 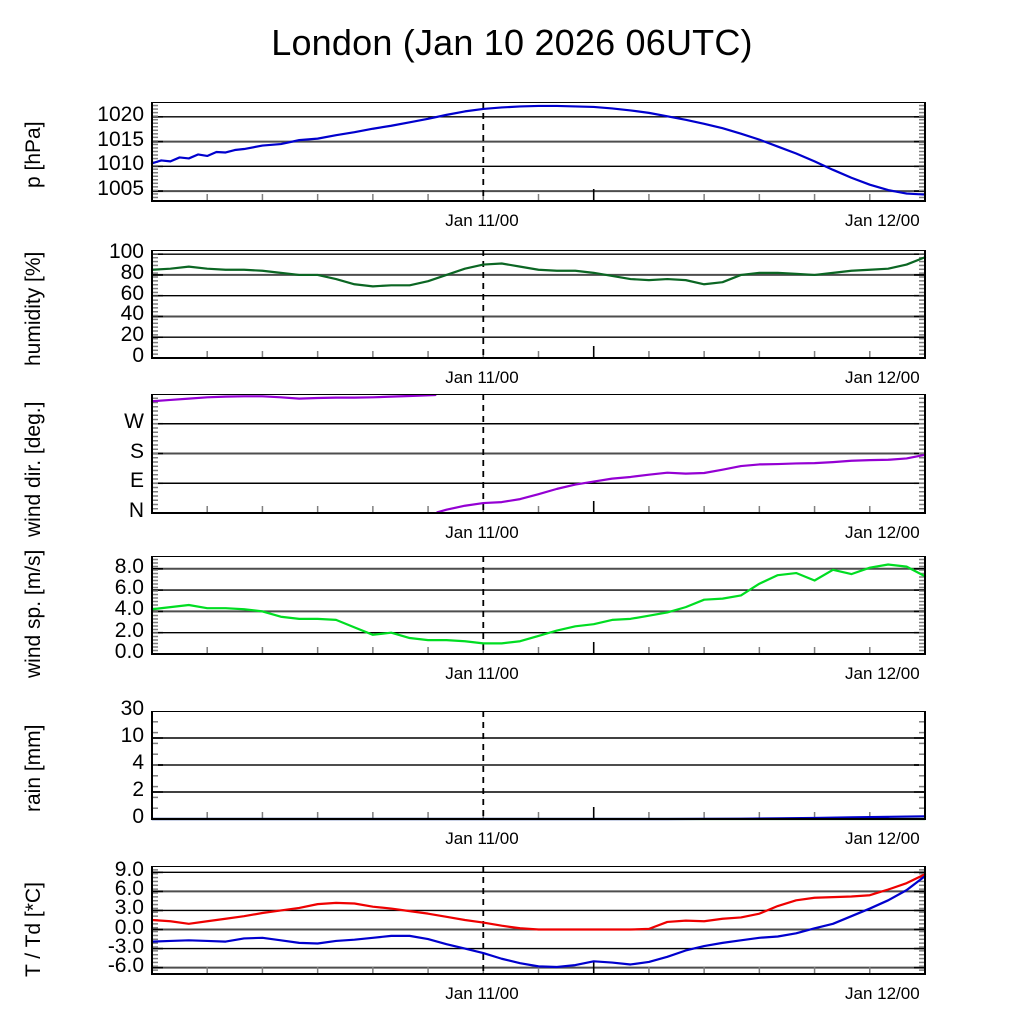 I want to click on y-tick-label: 1015, so click(x=120, y=139).